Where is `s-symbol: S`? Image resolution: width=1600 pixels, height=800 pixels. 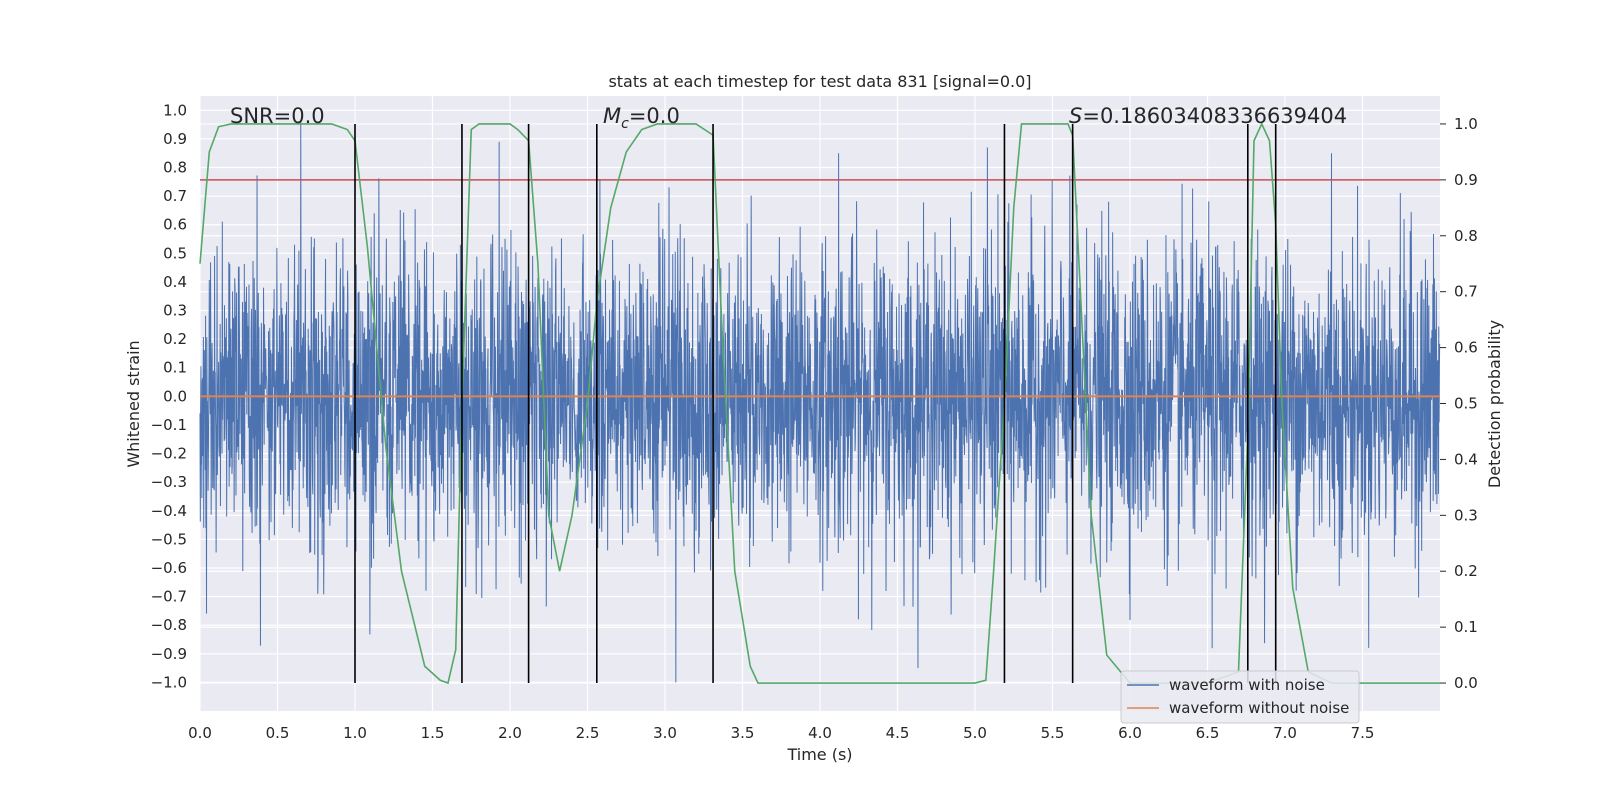
s-symbol: S is located at coordinates (1075, 116).